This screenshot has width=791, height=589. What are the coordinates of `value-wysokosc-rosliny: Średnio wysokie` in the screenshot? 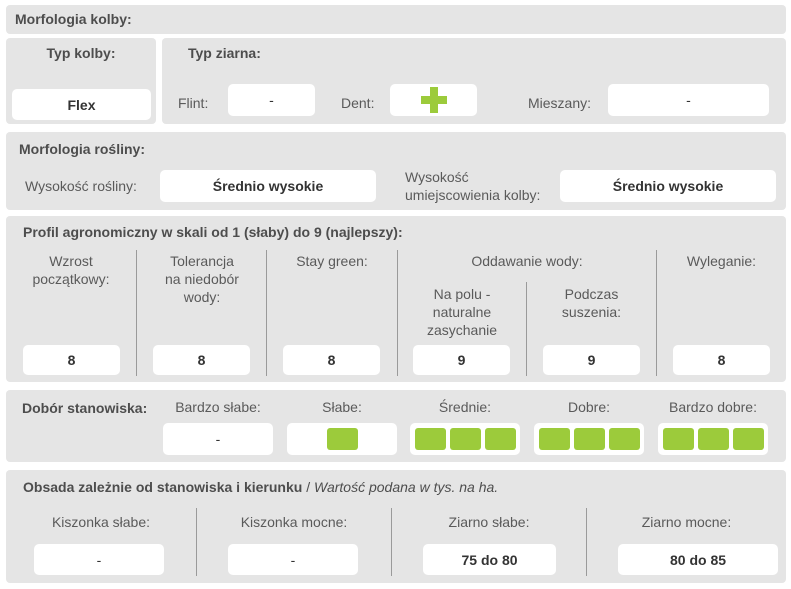 It's located at (268, 186).